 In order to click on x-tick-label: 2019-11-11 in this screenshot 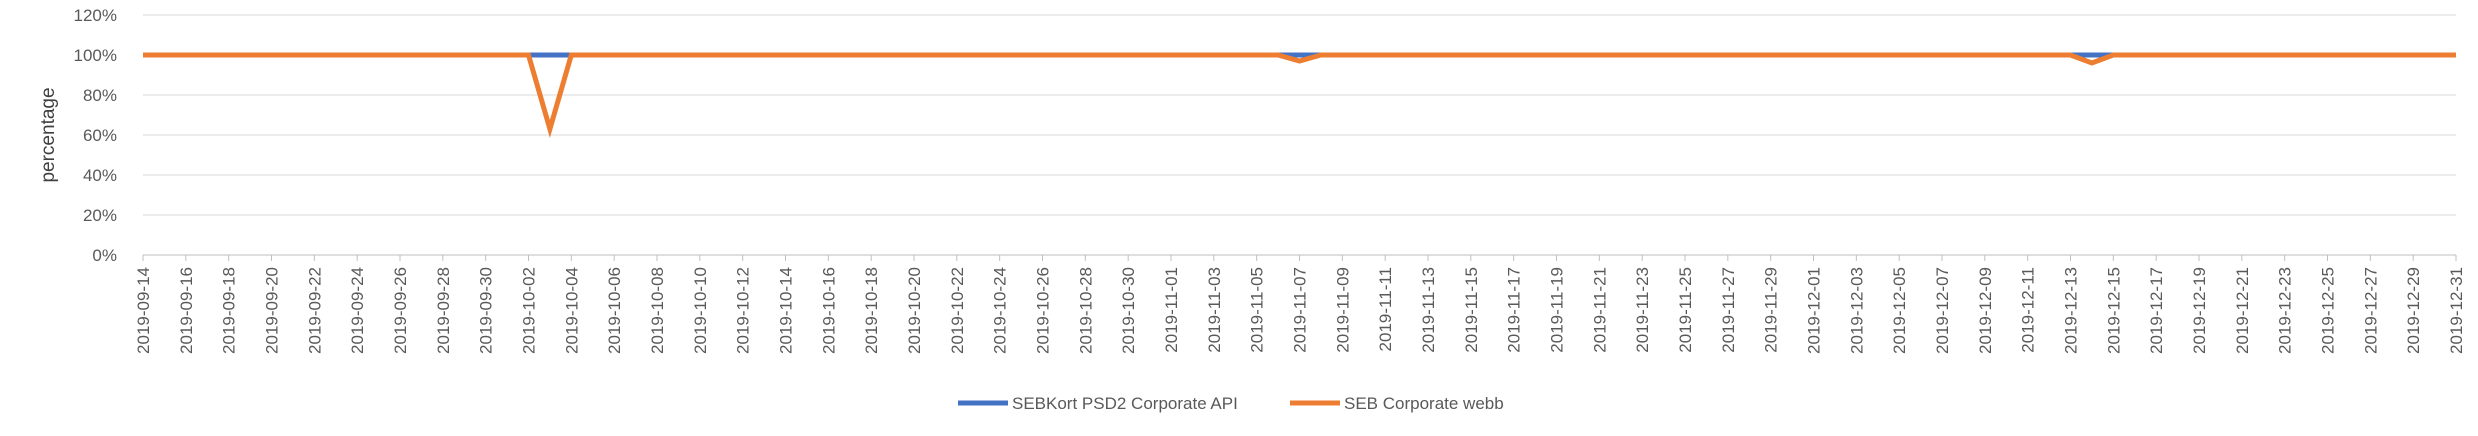, I will do `click(1385, 309)`.